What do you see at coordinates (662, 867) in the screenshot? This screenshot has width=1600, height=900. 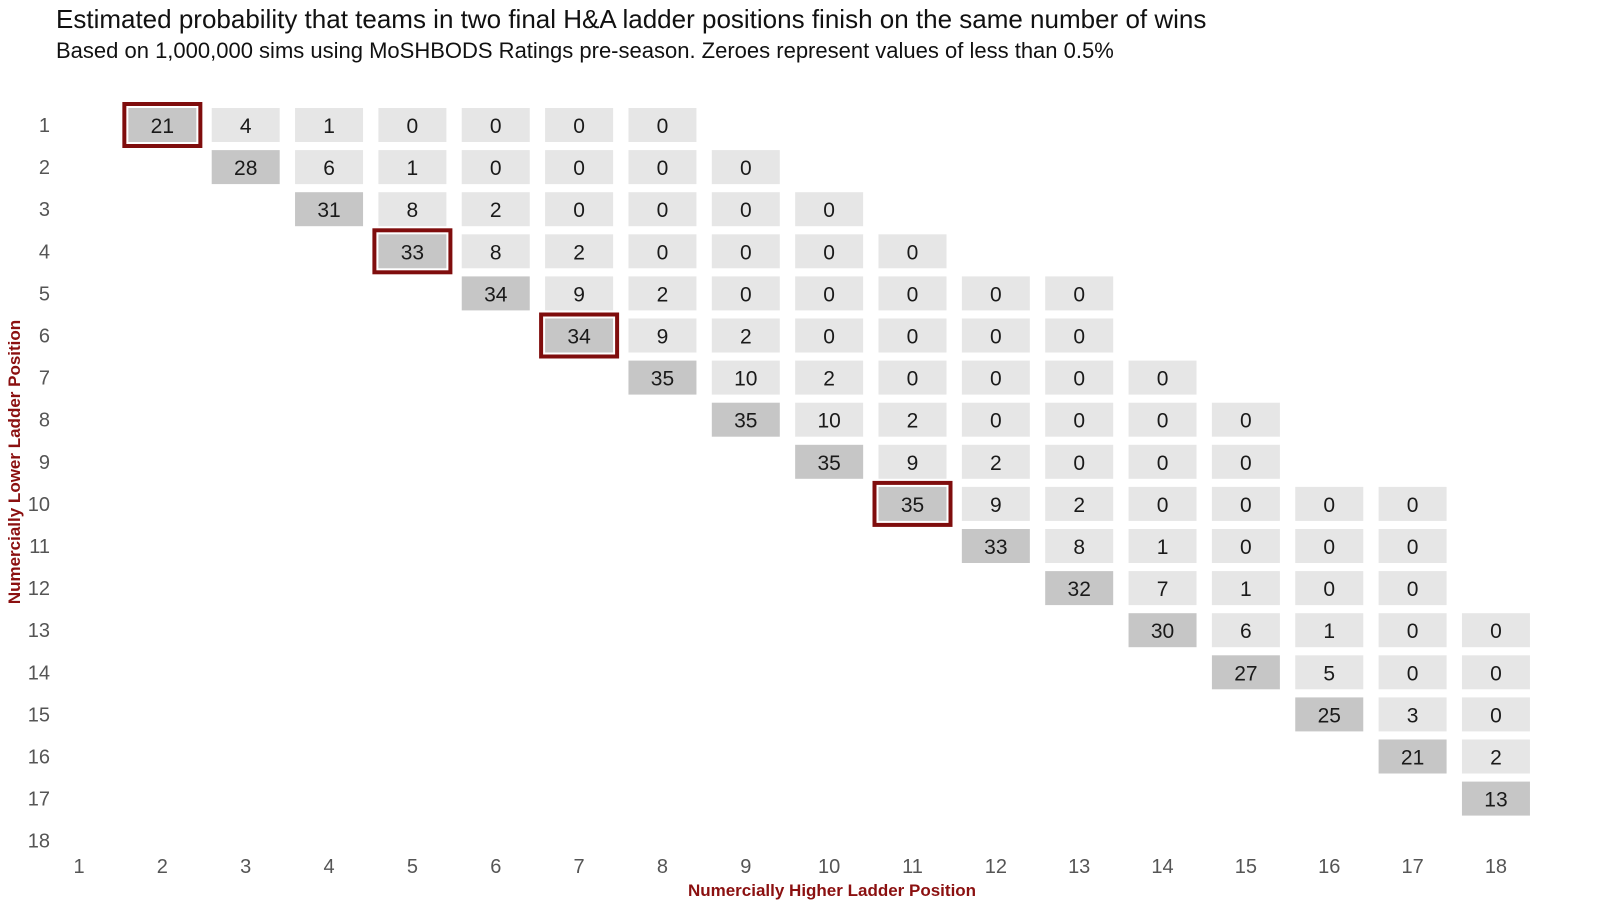 I see `x-tick-label: 8` at bounding box center [662, 867].